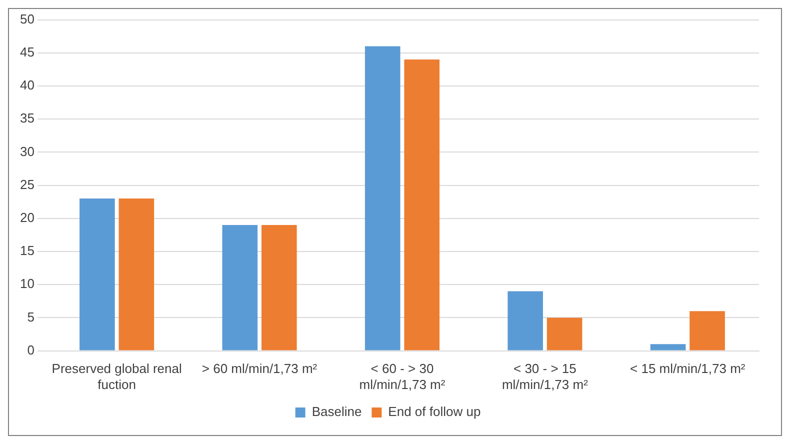 The image size is (790, 444). I want to click on x-tick-label: < 15 ml/min/1,73 m², so click(688, 368).